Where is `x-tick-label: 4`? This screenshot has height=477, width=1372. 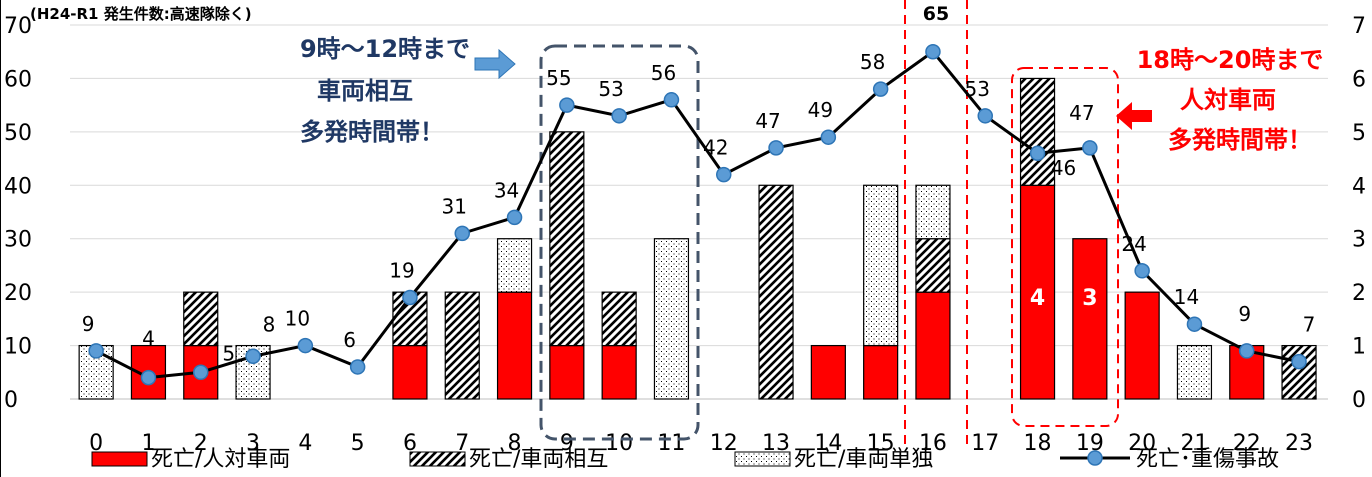
x-tick-label: 4 is located at coordinates (305, 443).